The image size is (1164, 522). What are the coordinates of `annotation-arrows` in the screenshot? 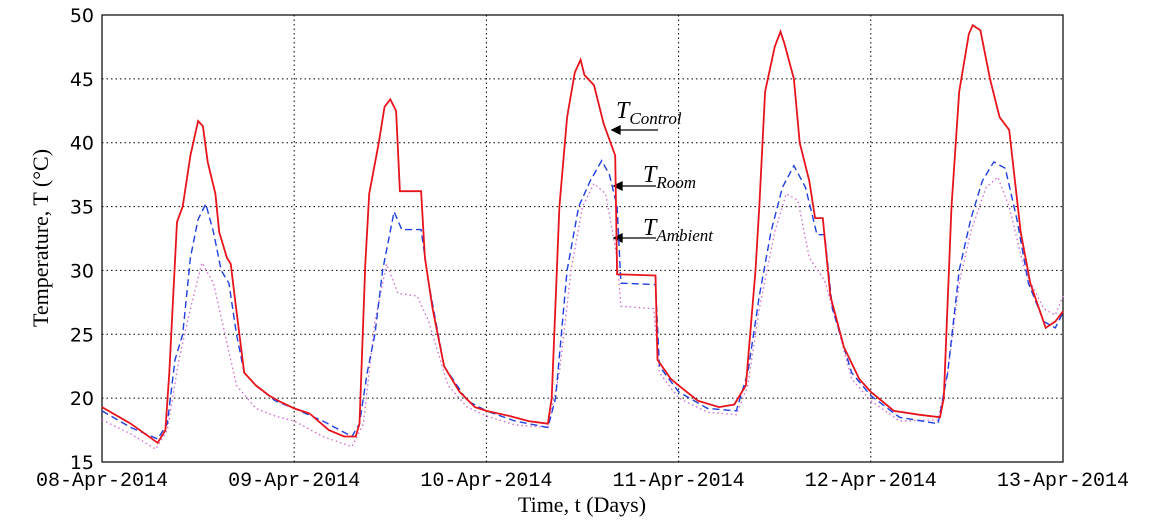 It's located at (634, 184).